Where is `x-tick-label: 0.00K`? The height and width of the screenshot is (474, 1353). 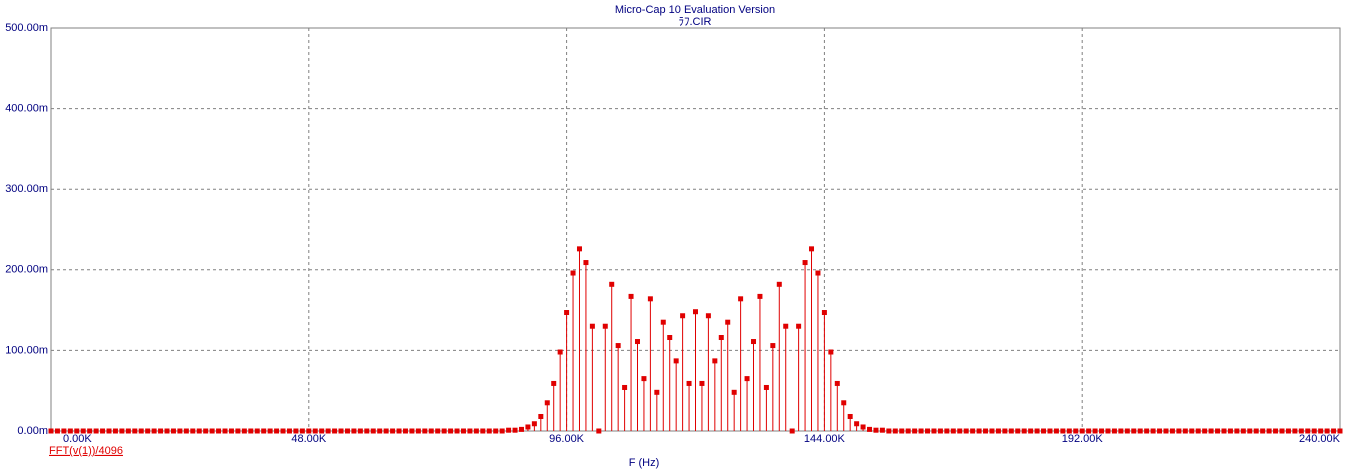 x-tick-label: 0.00K is located at coordinates (77, 439).